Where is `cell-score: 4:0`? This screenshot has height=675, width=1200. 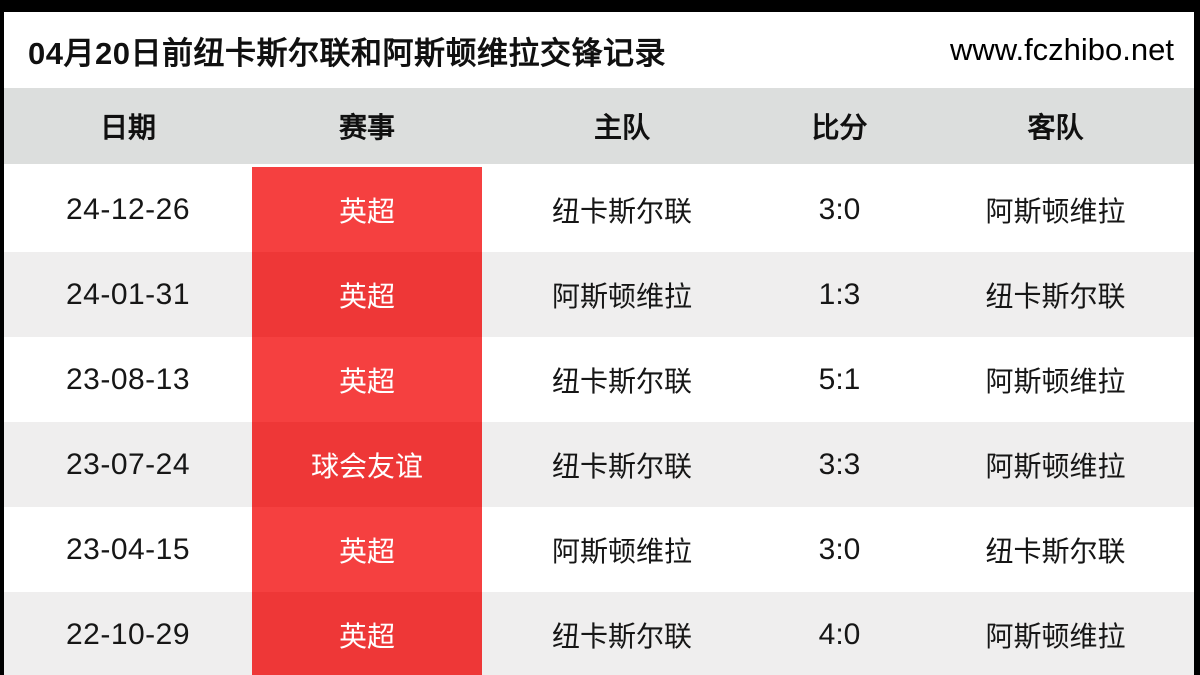
cell-score: 4:0 is located at coordinates (839, 633).